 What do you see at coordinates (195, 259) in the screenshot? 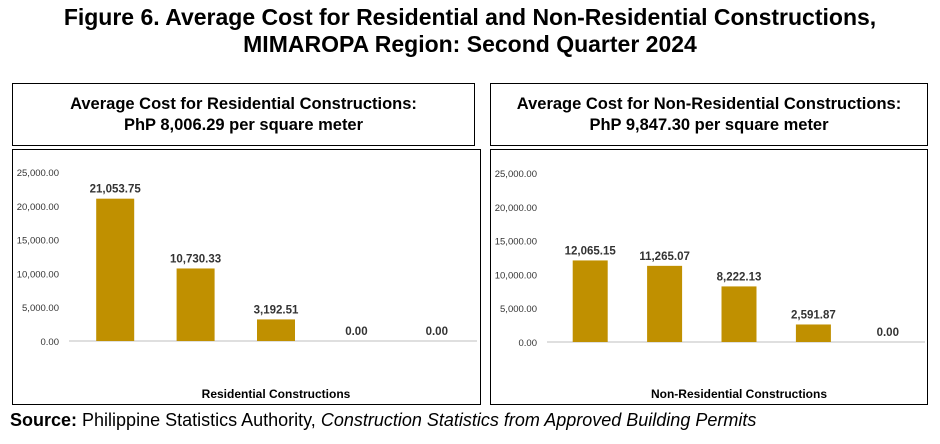
I see `data-label: 10,730.33` at bounding box center [195, 259].